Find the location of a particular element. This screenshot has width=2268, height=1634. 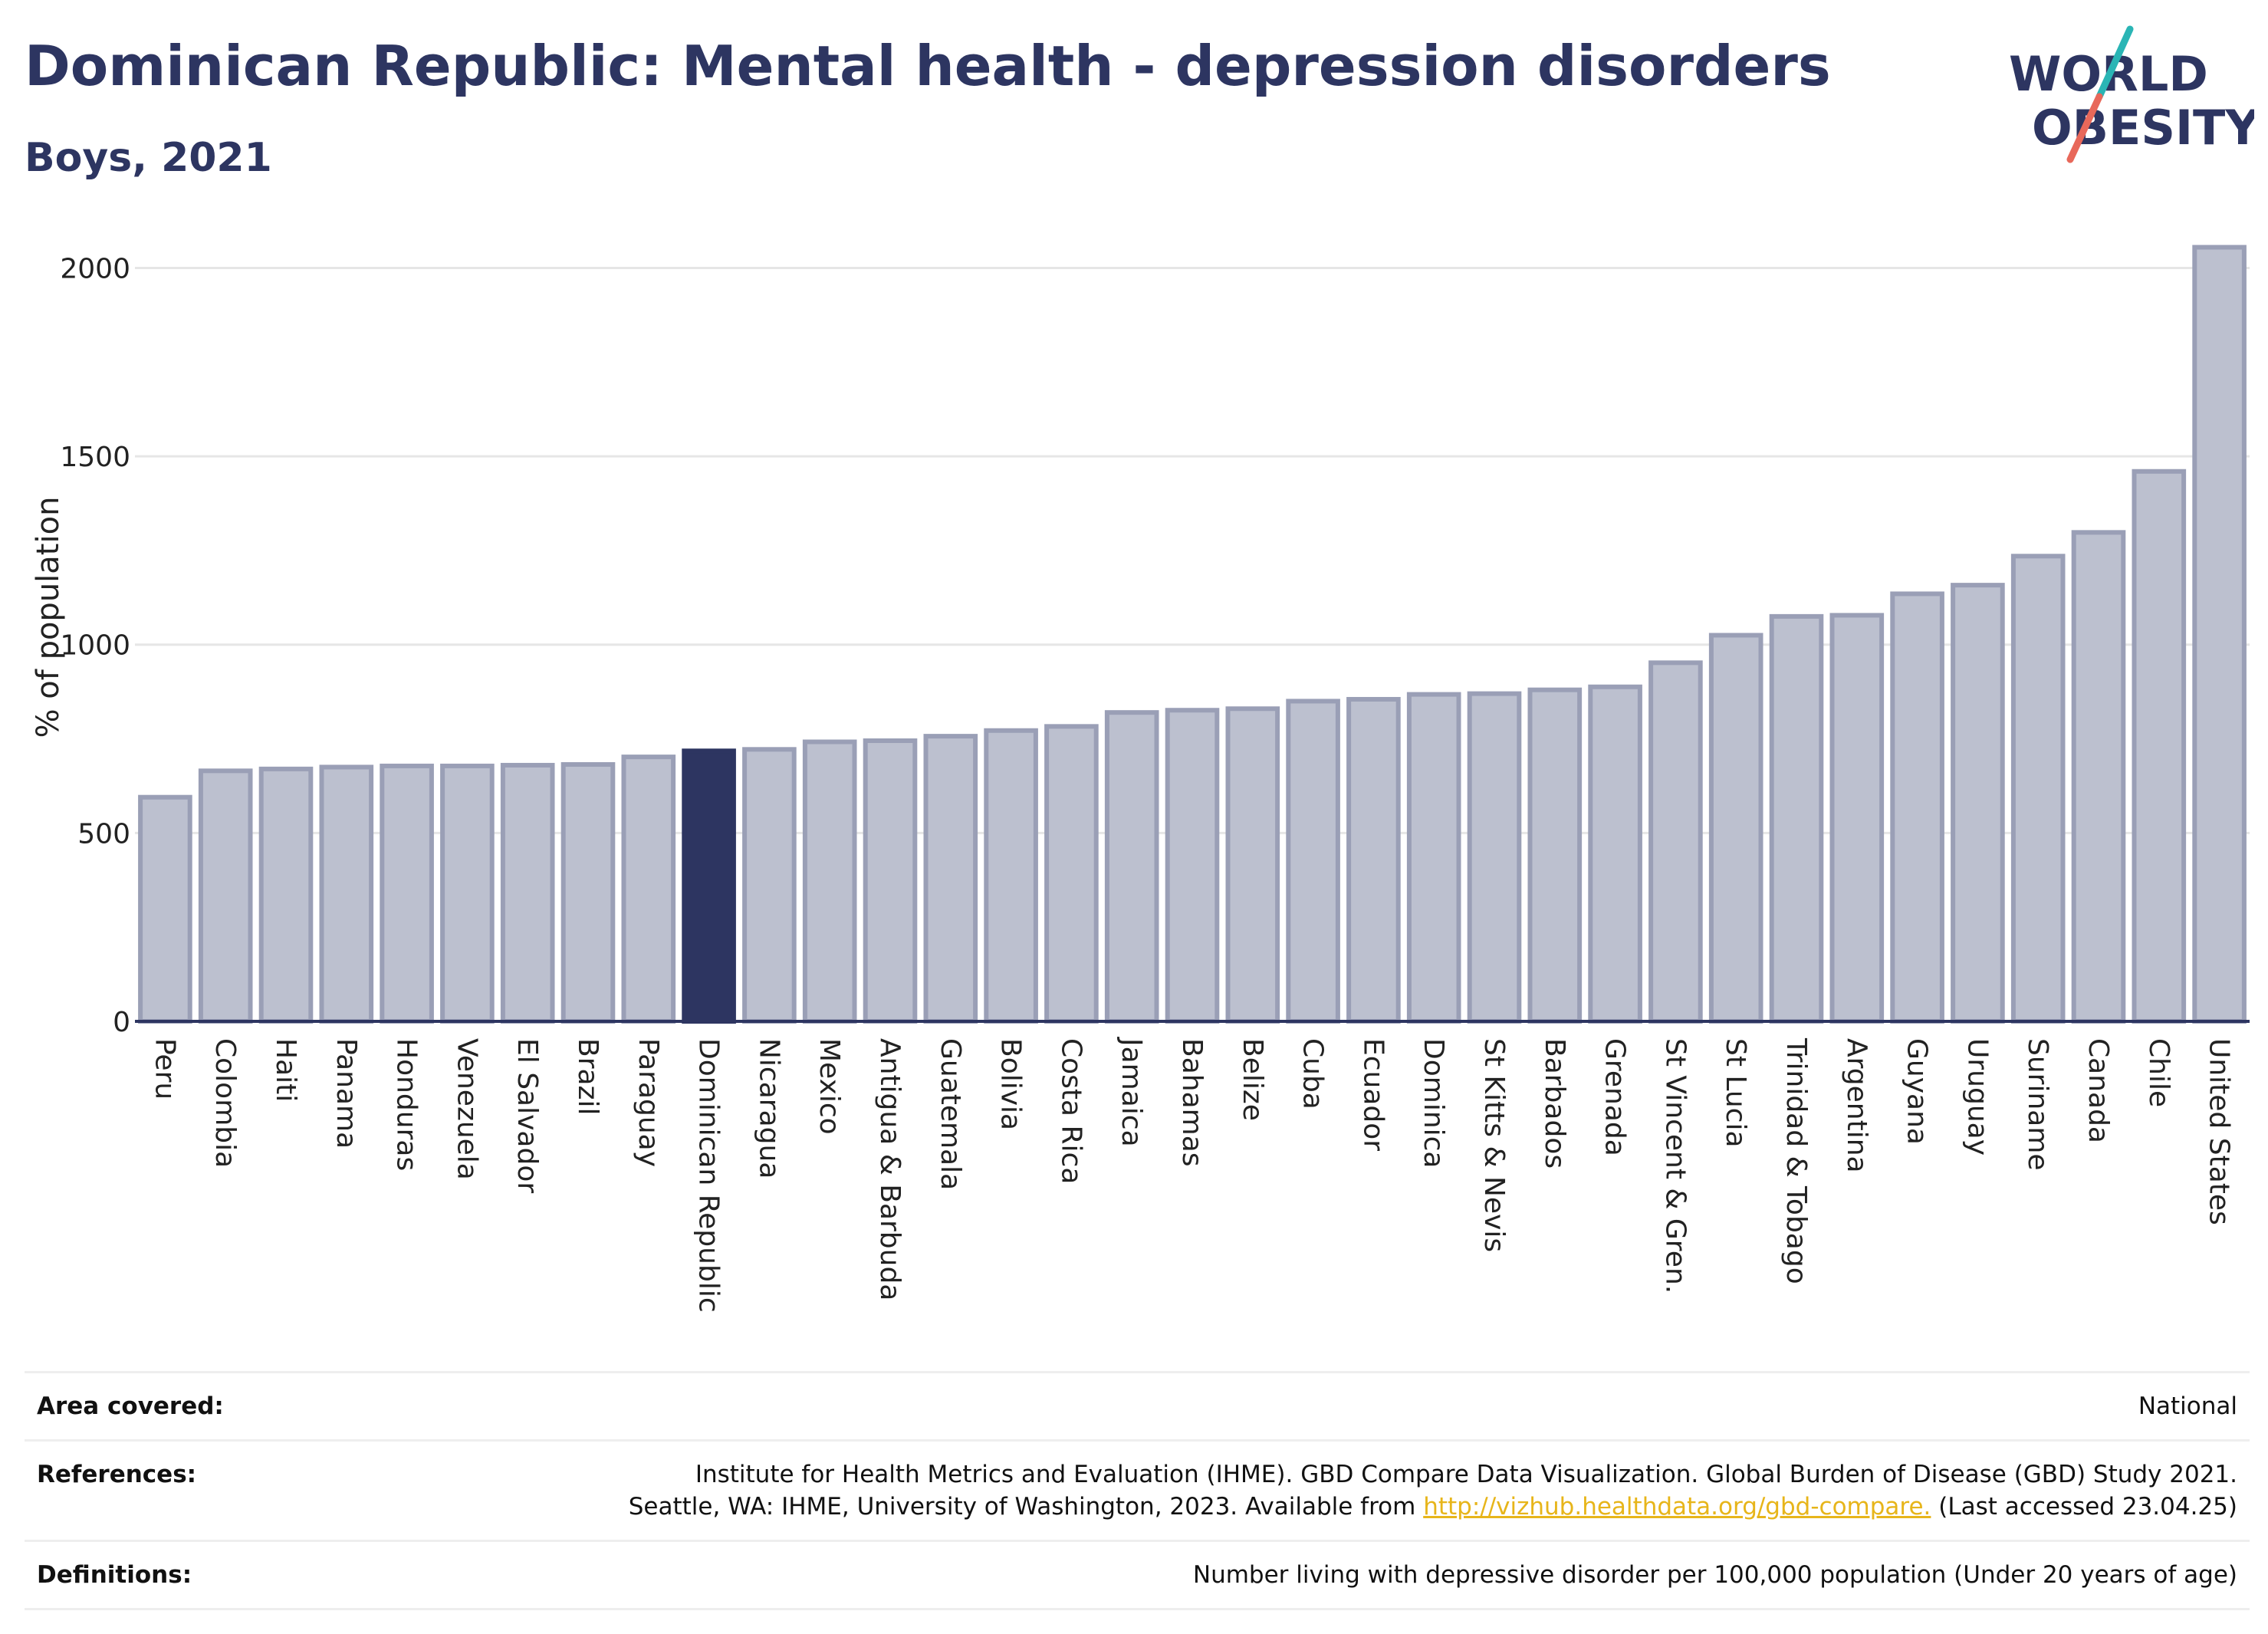

x-tick-label: Ecuador is located at coordinates (1373, 1095).